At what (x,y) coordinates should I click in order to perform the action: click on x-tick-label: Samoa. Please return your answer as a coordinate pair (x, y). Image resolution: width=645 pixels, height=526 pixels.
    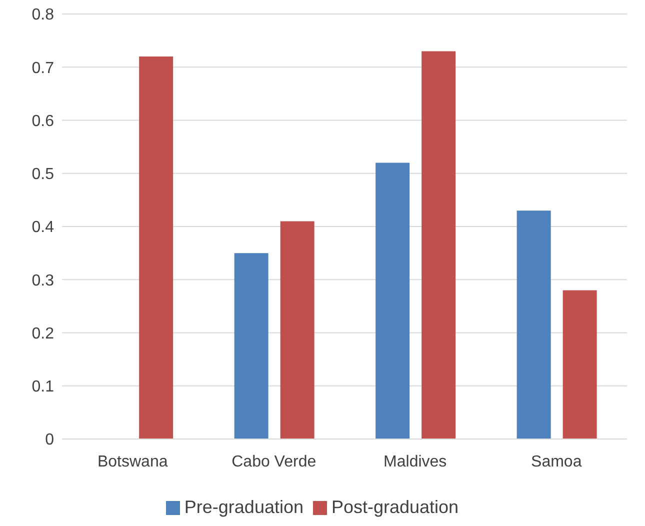
    Looking at the image, I should click on (556, 461).